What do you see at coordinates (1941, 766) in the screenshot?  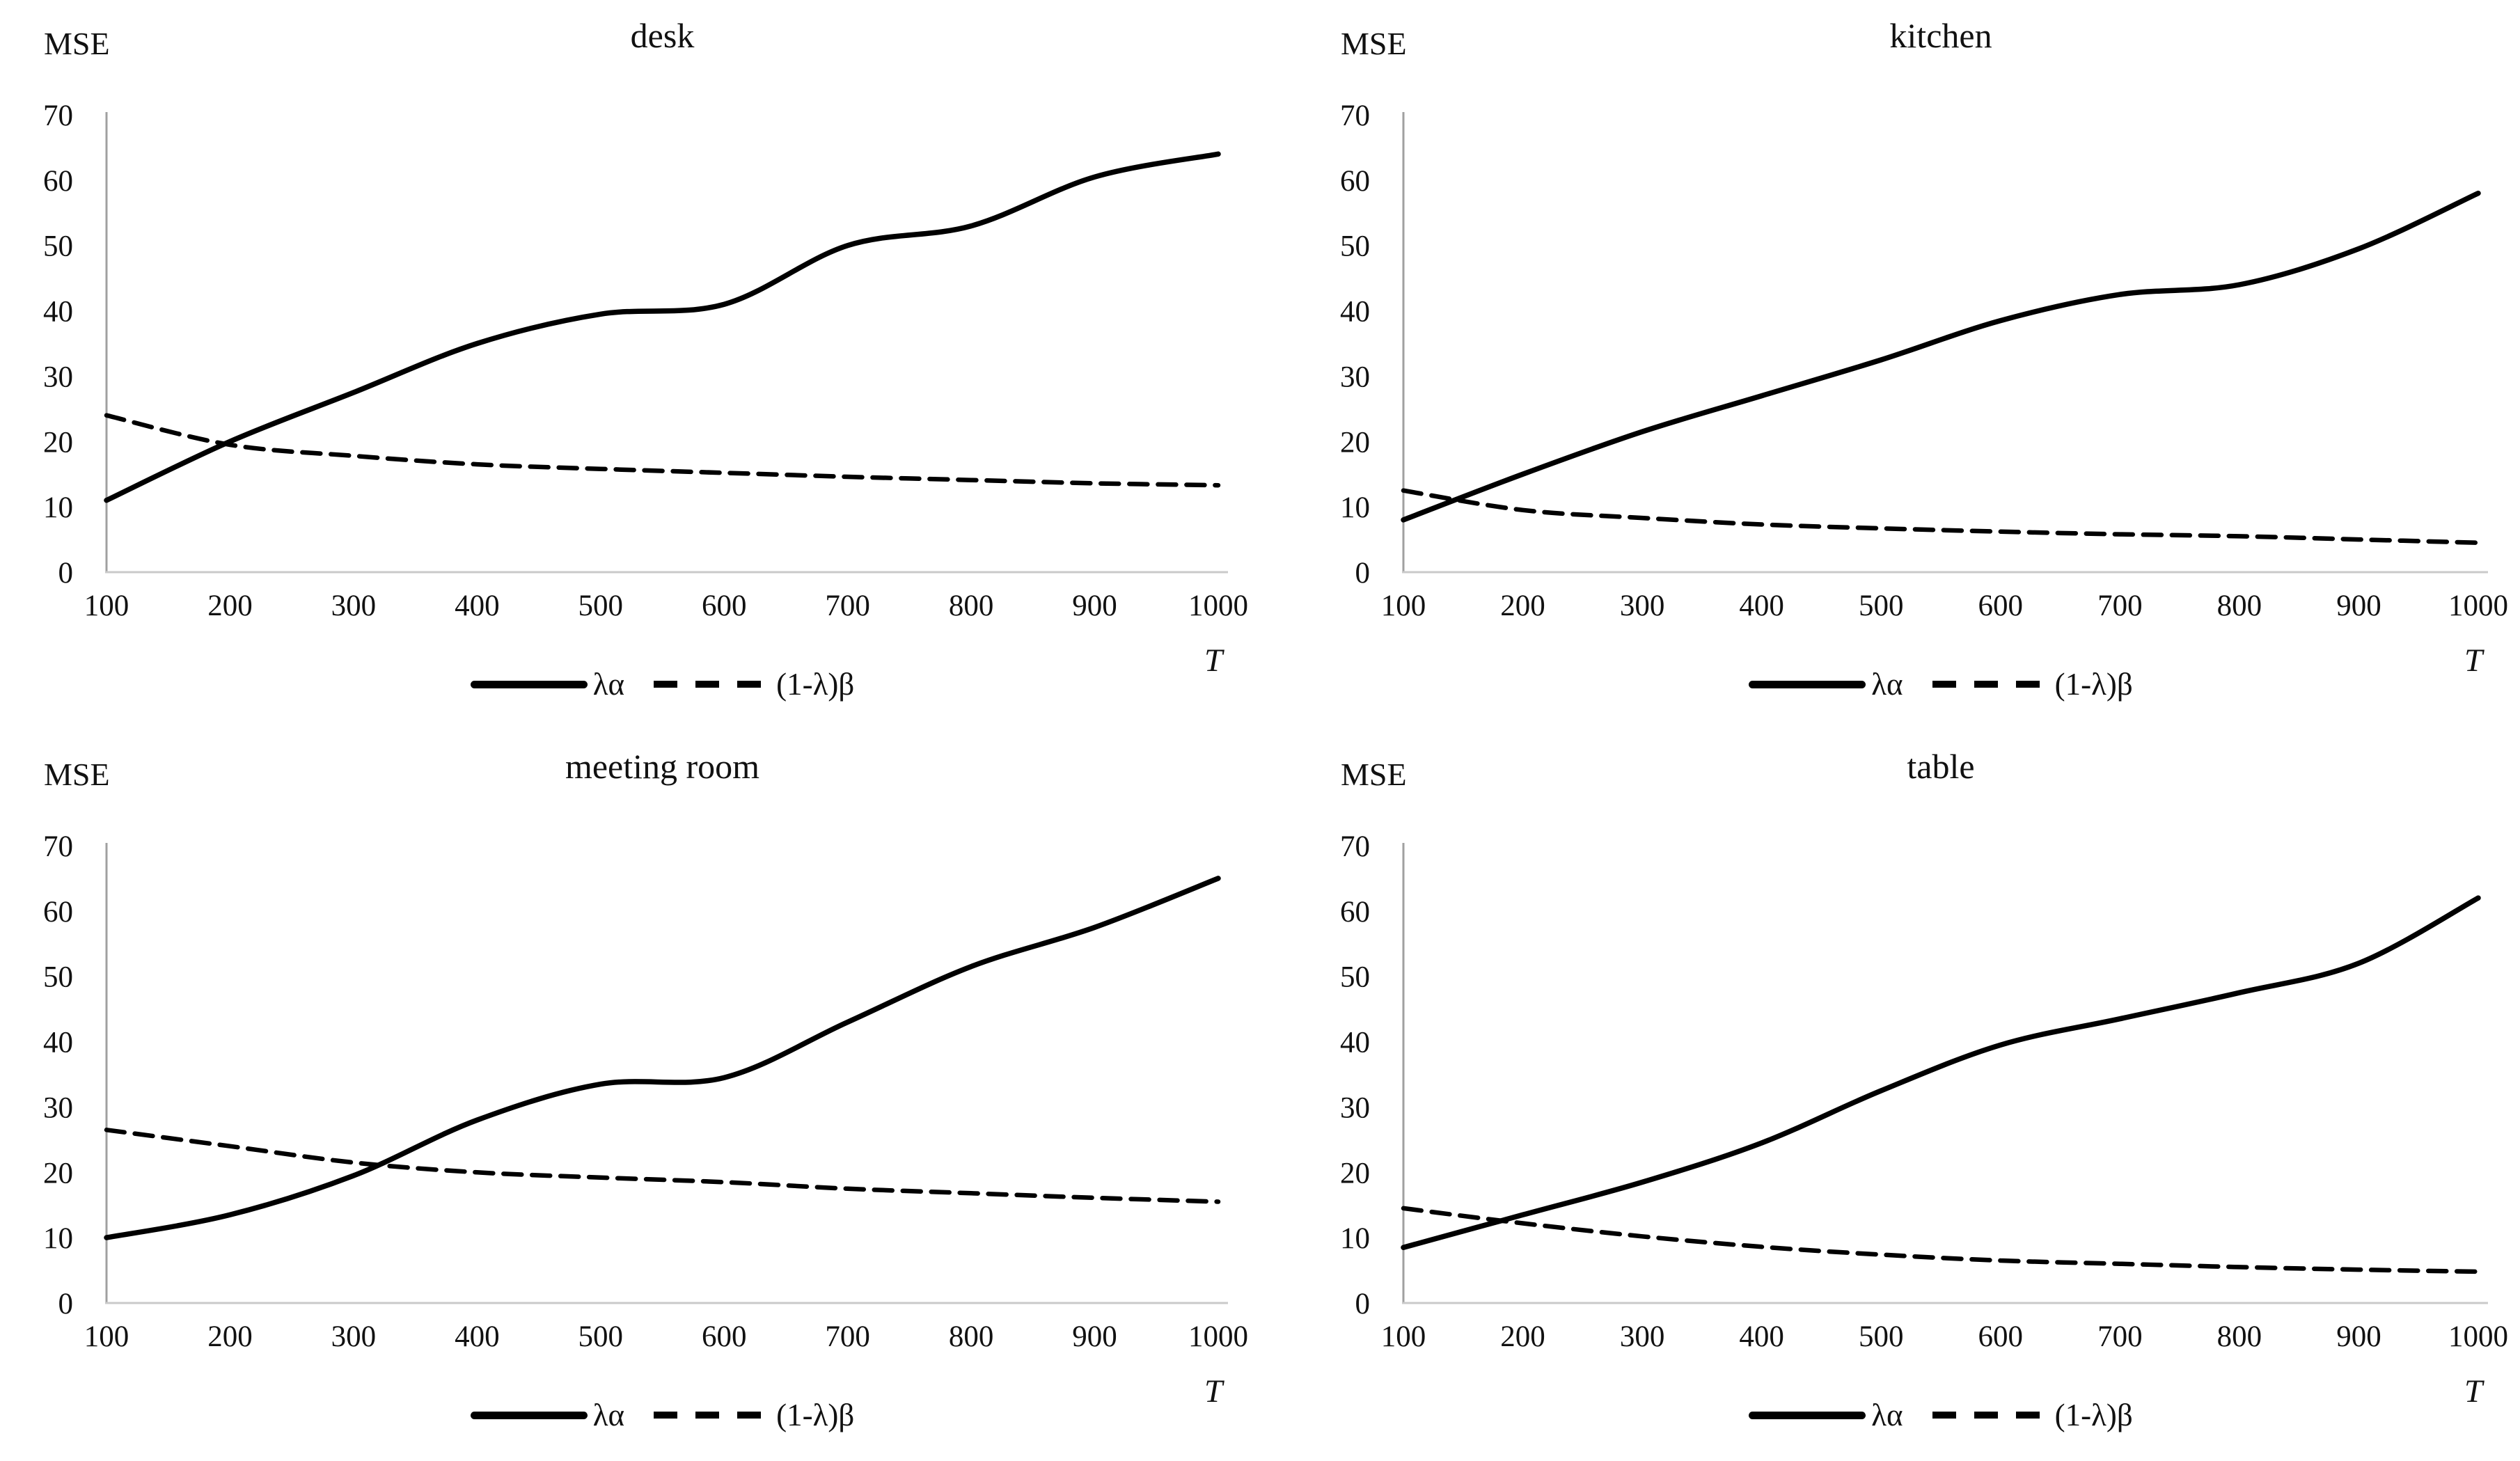 I see `chart-title: table` at bounding box center [1941, 766].